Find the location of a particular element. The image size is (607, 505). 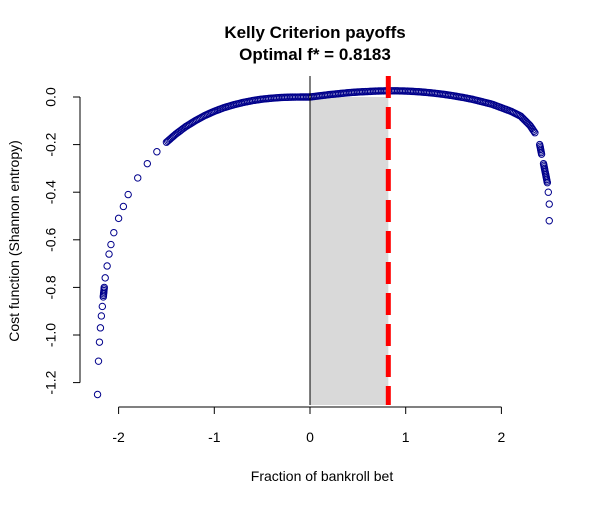

x-tick-label: -1 is located at coordinates (214, 437).